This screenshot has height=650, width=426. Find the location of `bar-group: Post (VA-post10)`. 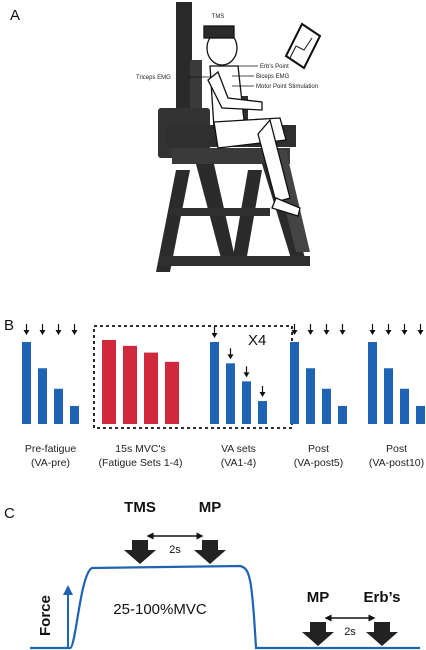

bar-group: Post (VA-post10) is located at coordinates (396, 396).